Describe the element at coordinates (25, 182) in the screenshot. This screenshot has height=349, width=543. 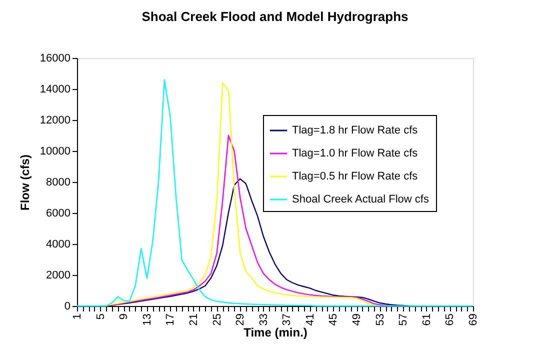
I see `y-axis-title: Flow (cfs)` at that location.